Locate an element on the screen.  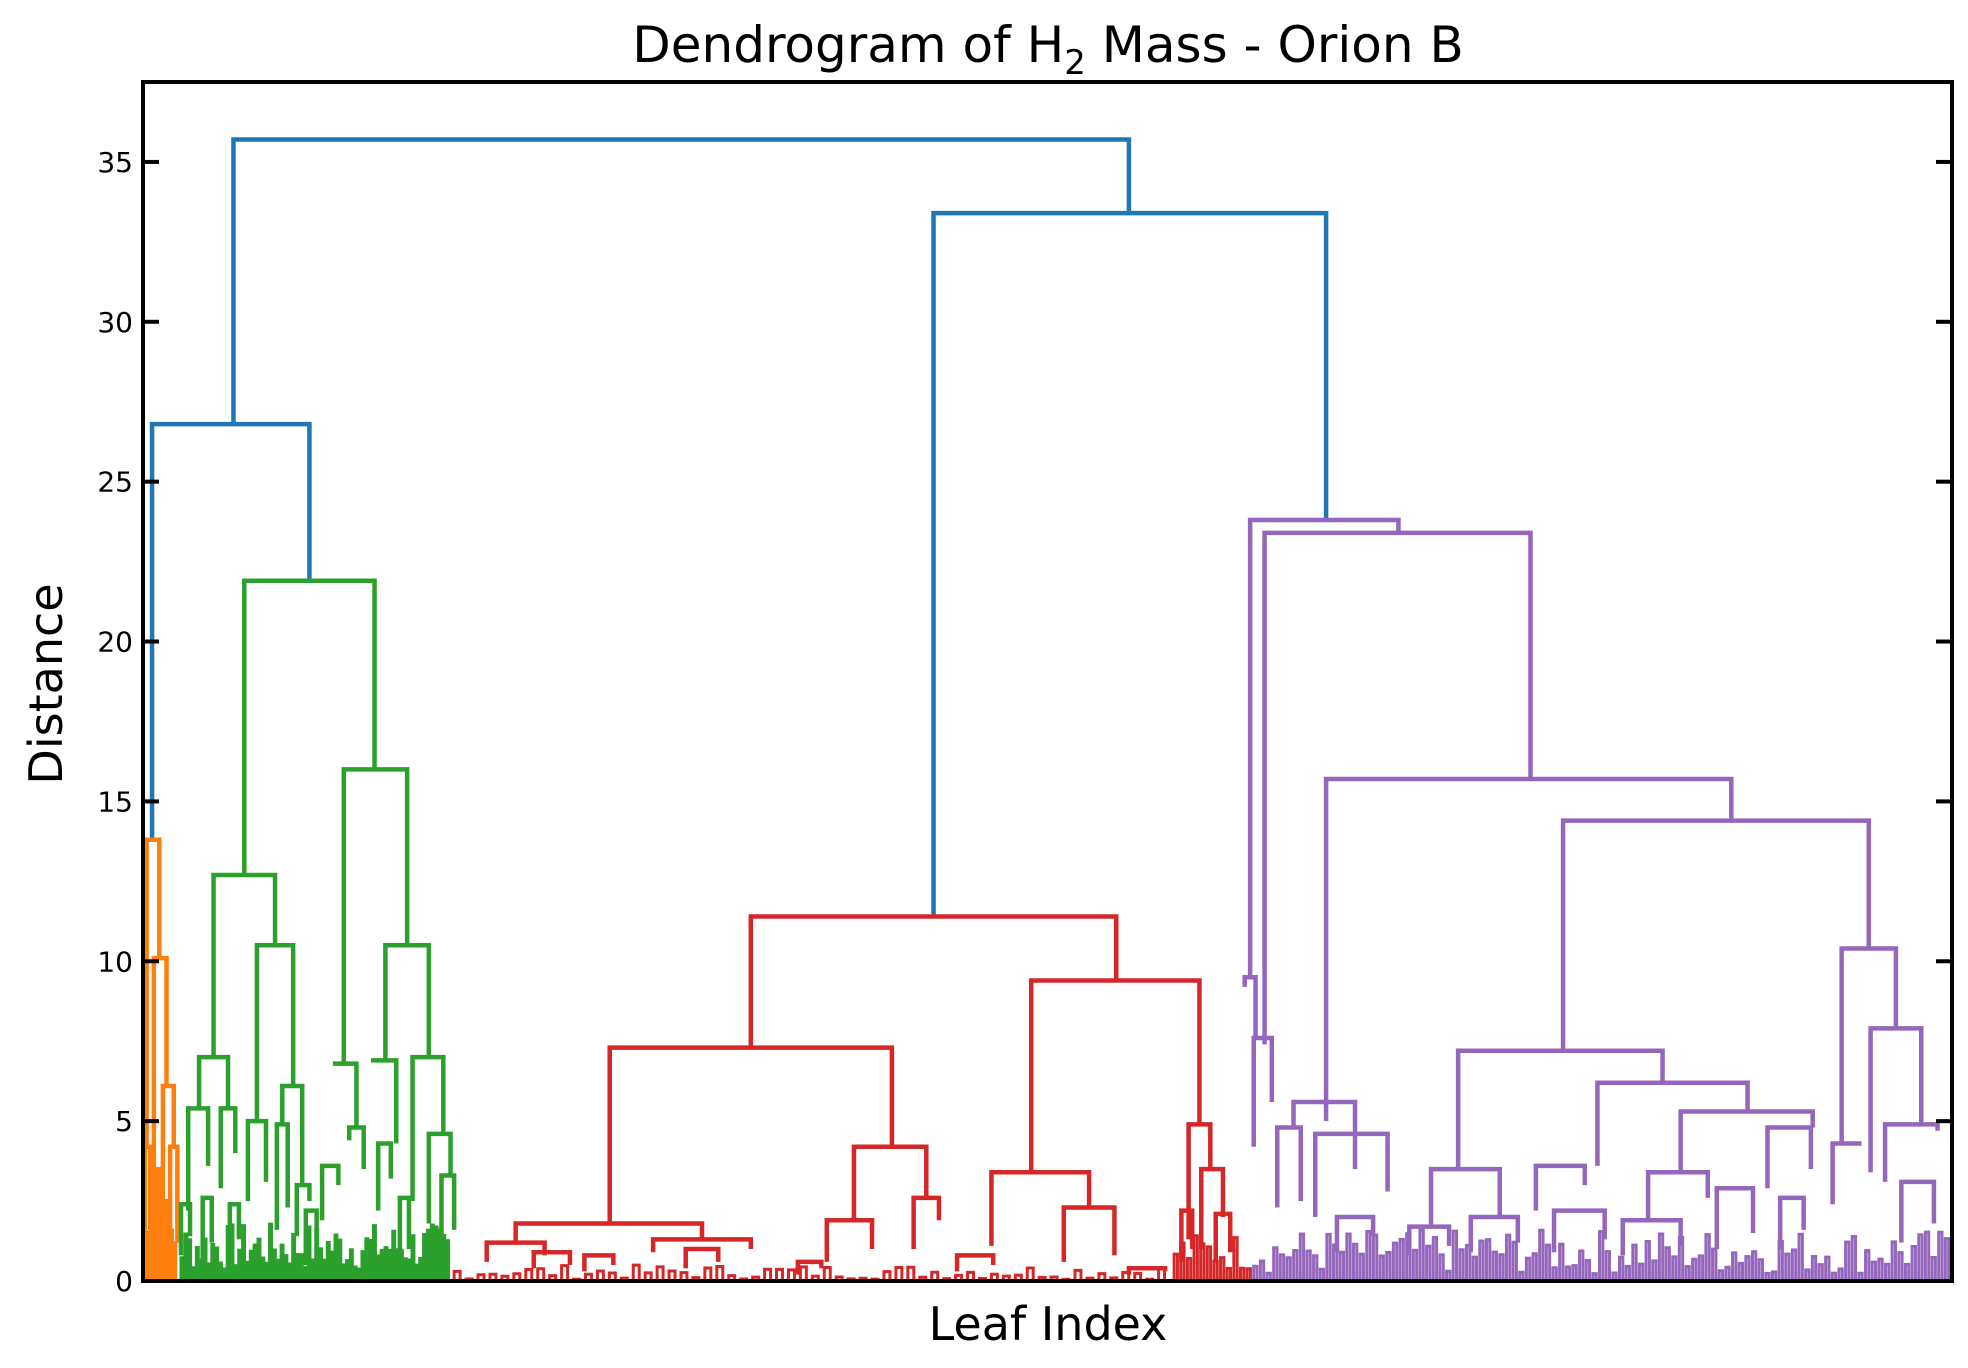
y-axis-label: Distance is located at coordinates (46, 683).